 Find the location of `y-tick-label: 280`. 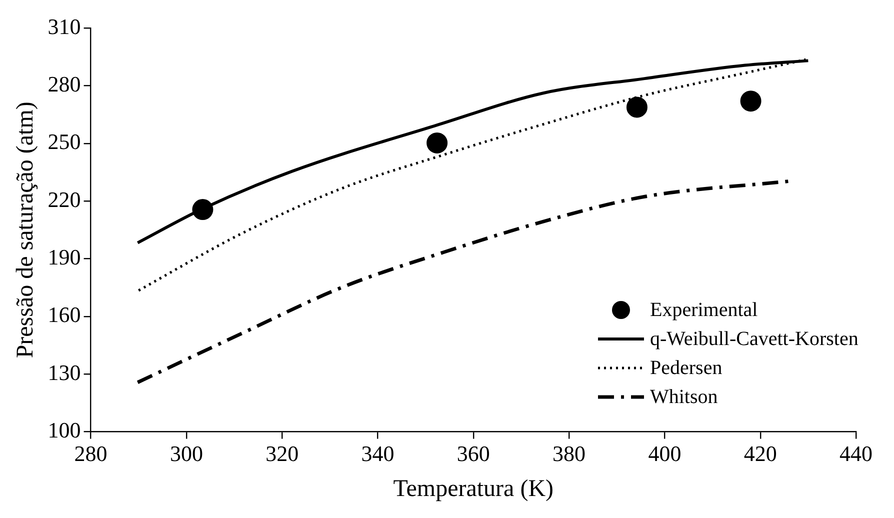

y-tick-label: 280 is located at coordinates (64, 83).